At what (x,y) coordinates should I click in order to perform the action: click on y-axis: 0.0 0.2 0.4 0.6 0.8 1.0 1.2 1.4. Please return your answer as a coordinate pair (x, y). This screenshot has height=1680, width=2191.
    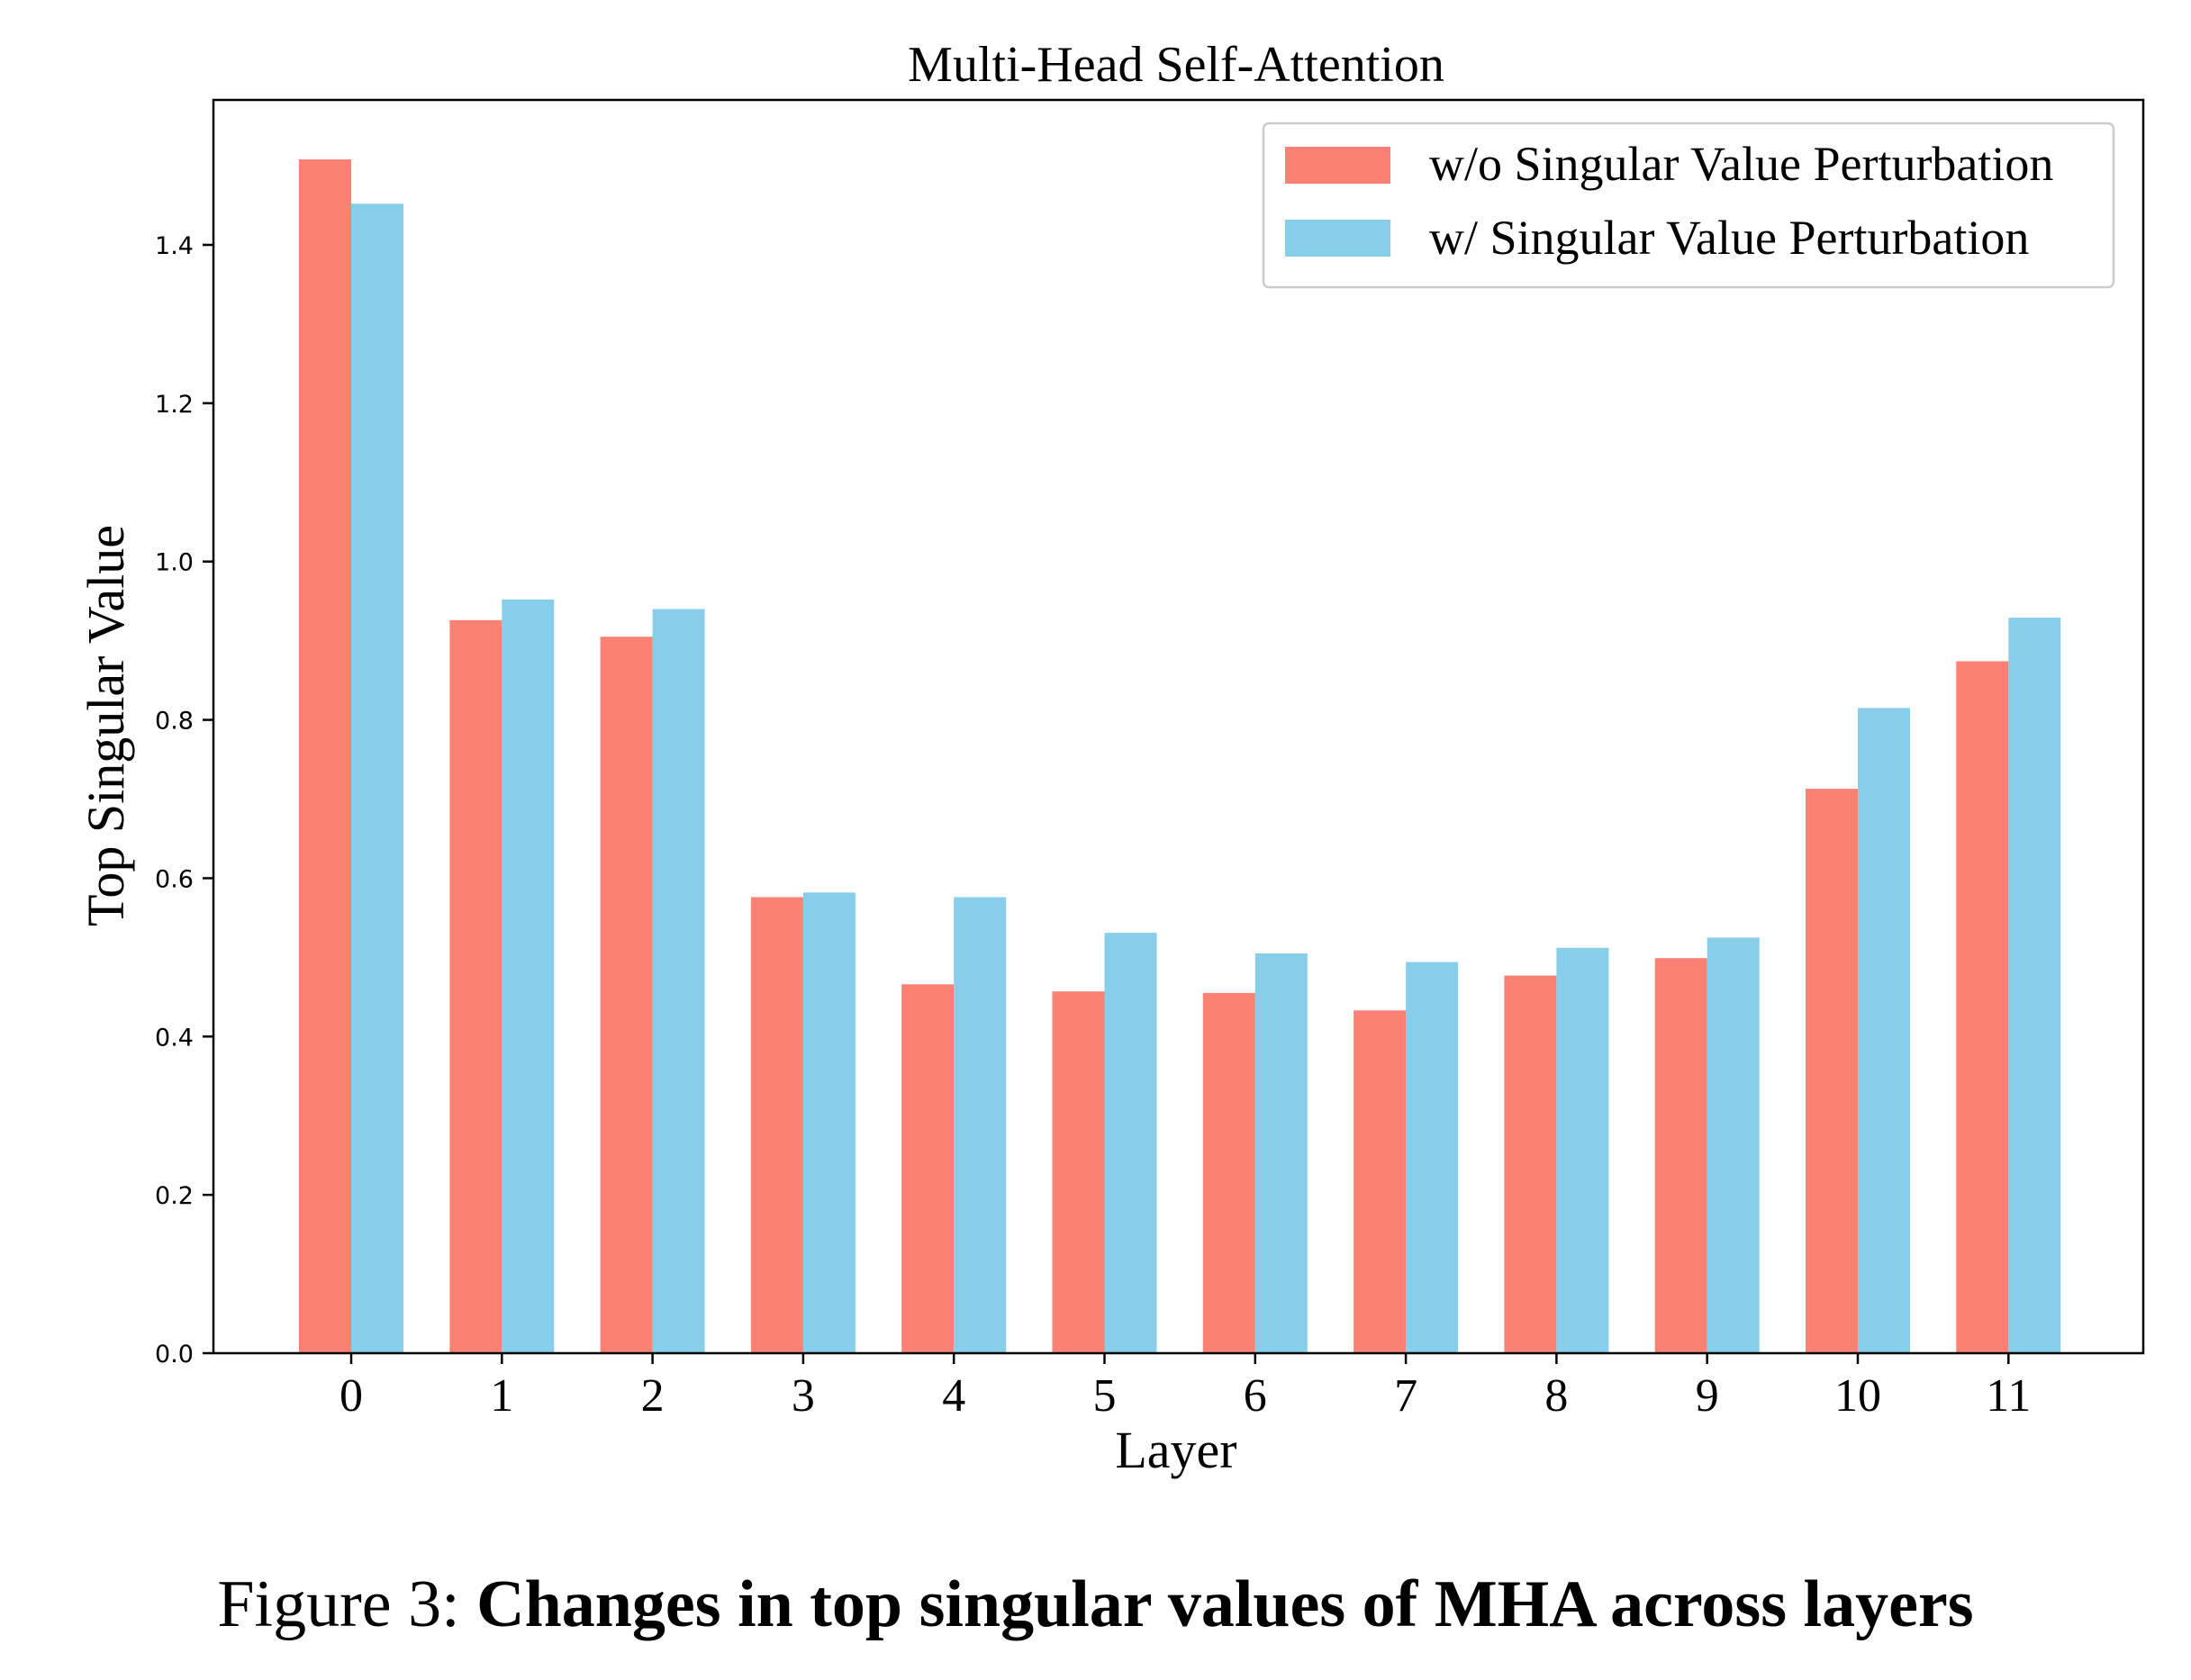
    Looking at the image, I should click on (184, 800).